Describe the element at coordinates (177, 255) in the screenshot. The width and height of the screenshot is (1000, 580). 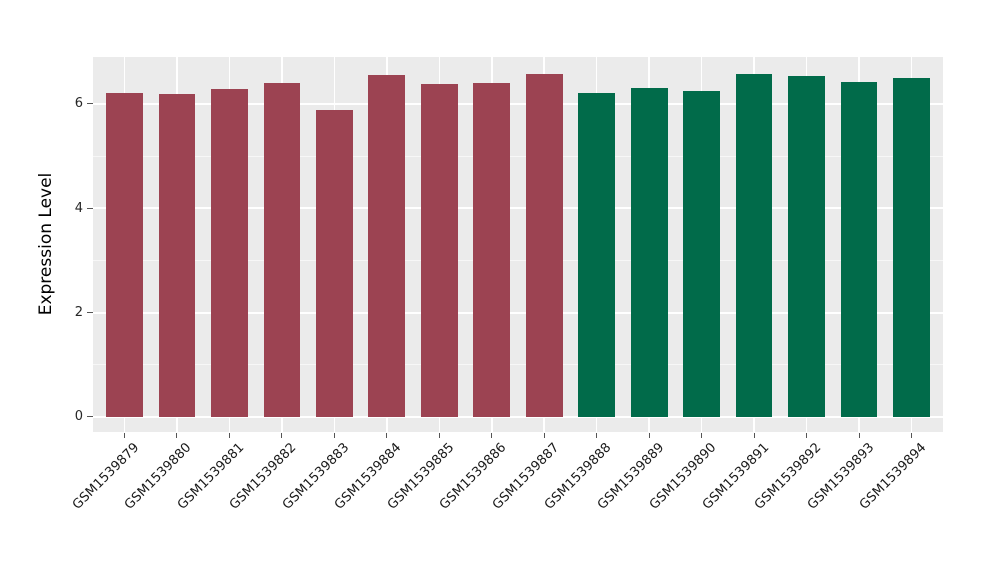
I see `bar-GSM1539880` at that location.